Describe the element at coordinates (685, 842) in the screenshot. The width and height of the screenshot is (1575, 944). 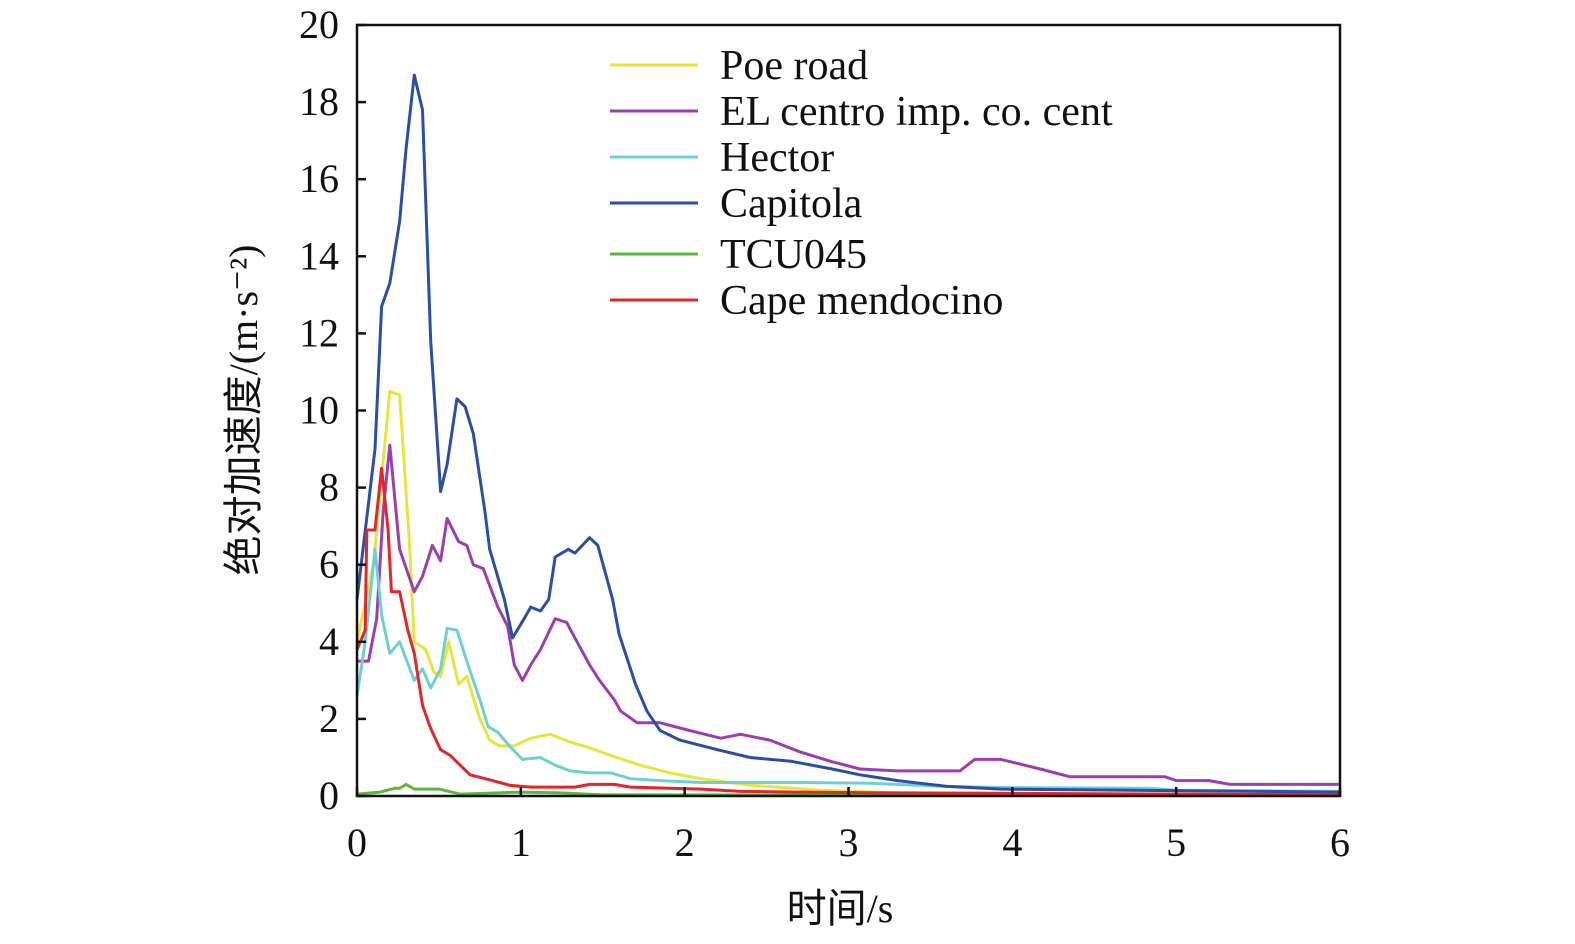
I see `x-tick-label: 2` at that location.